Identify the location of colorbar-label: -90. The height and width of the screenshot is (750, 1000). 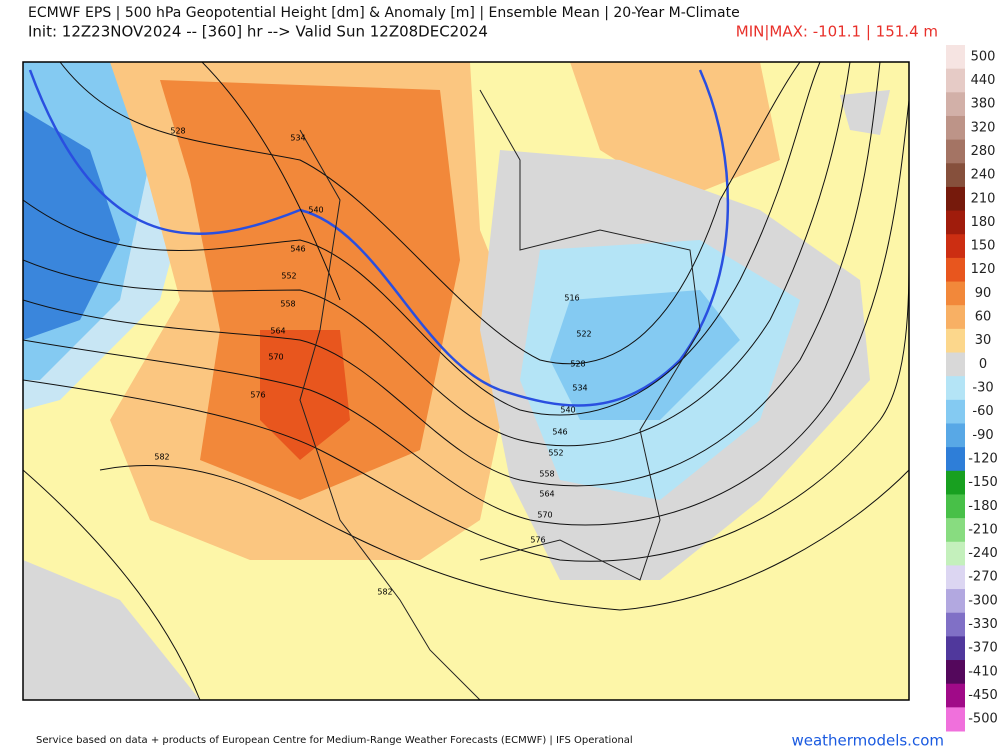
(982, 435).